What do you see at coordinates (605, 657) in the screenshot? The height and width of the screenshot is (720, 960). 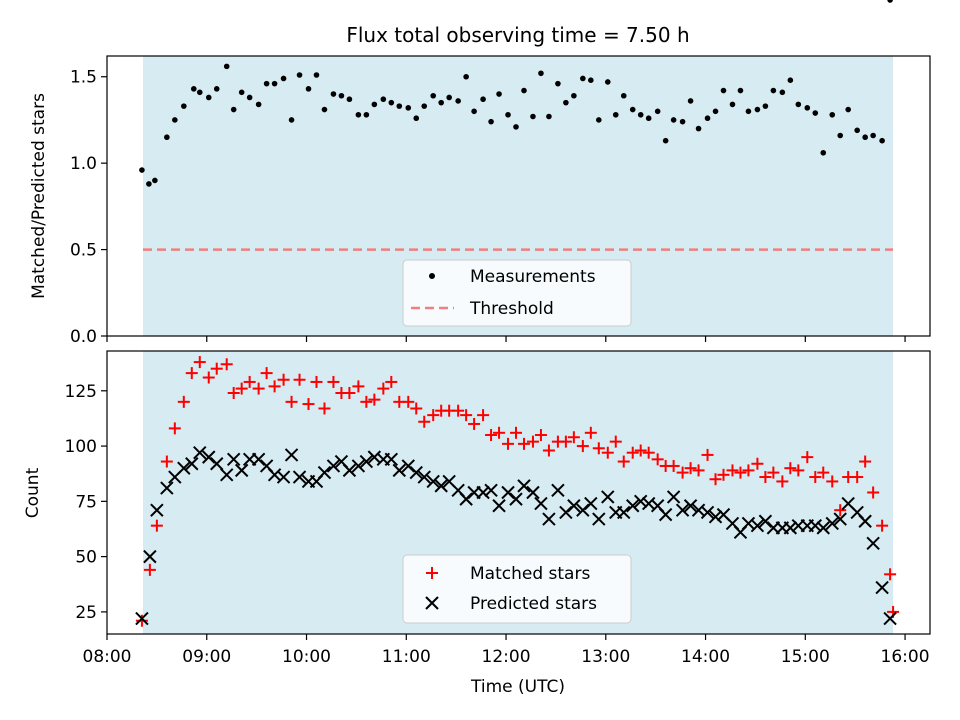 I see `x-tick-label: 13:00` at bounding box center [605, 657].